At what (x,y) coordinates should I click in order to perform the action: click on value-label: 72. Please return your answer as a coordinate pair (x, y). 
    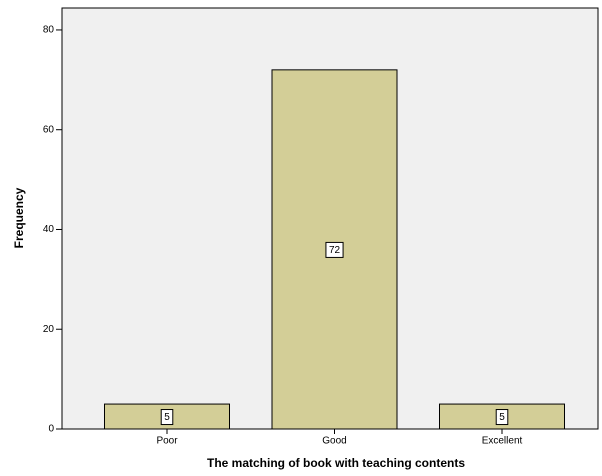
    Looking at the image, I should click on (335, 250).